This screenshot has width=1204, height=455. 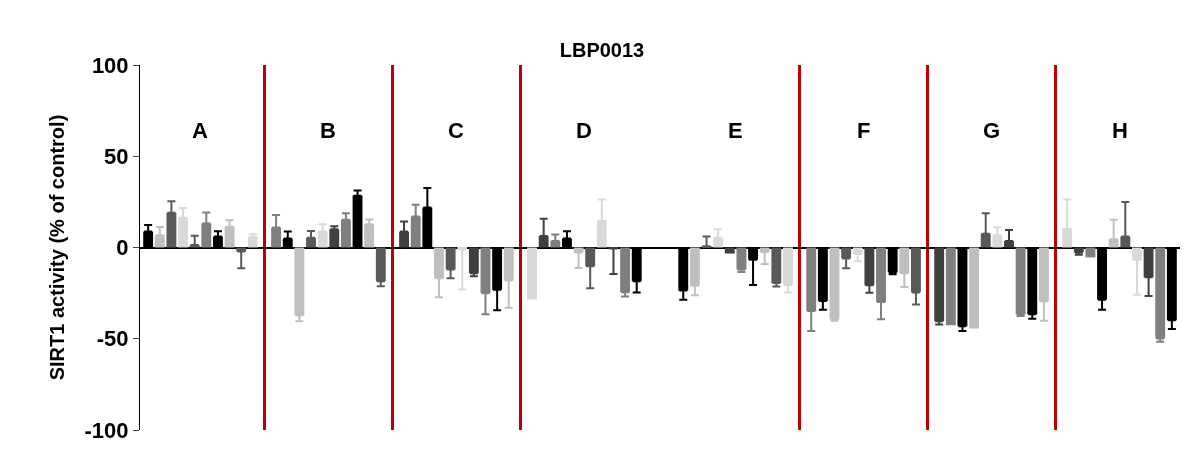 What do you see at coordinates (328, 130) in the screenshot?
I see `annotation: B` at bounding box center [328, 130].